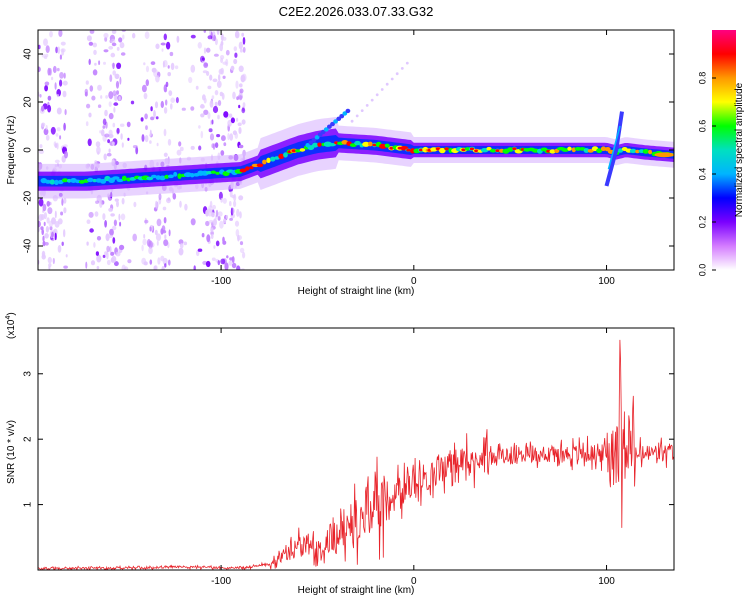 The width and height of the screenshot is (750, 600). Describe the element at coordinates (664, 155) in the screenshot. I see `ridge-end` at that location.